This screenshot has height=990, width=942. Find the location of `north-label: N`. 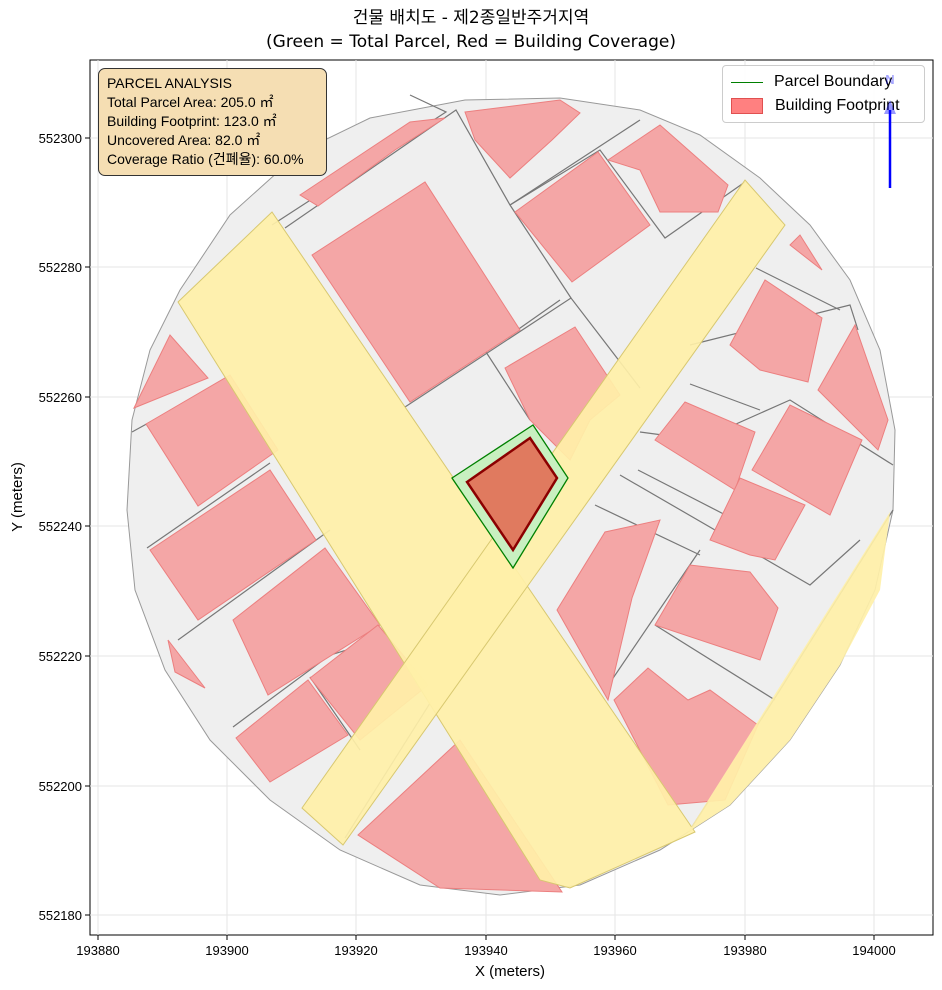

north-label: N is located at coordinates (889, 79).